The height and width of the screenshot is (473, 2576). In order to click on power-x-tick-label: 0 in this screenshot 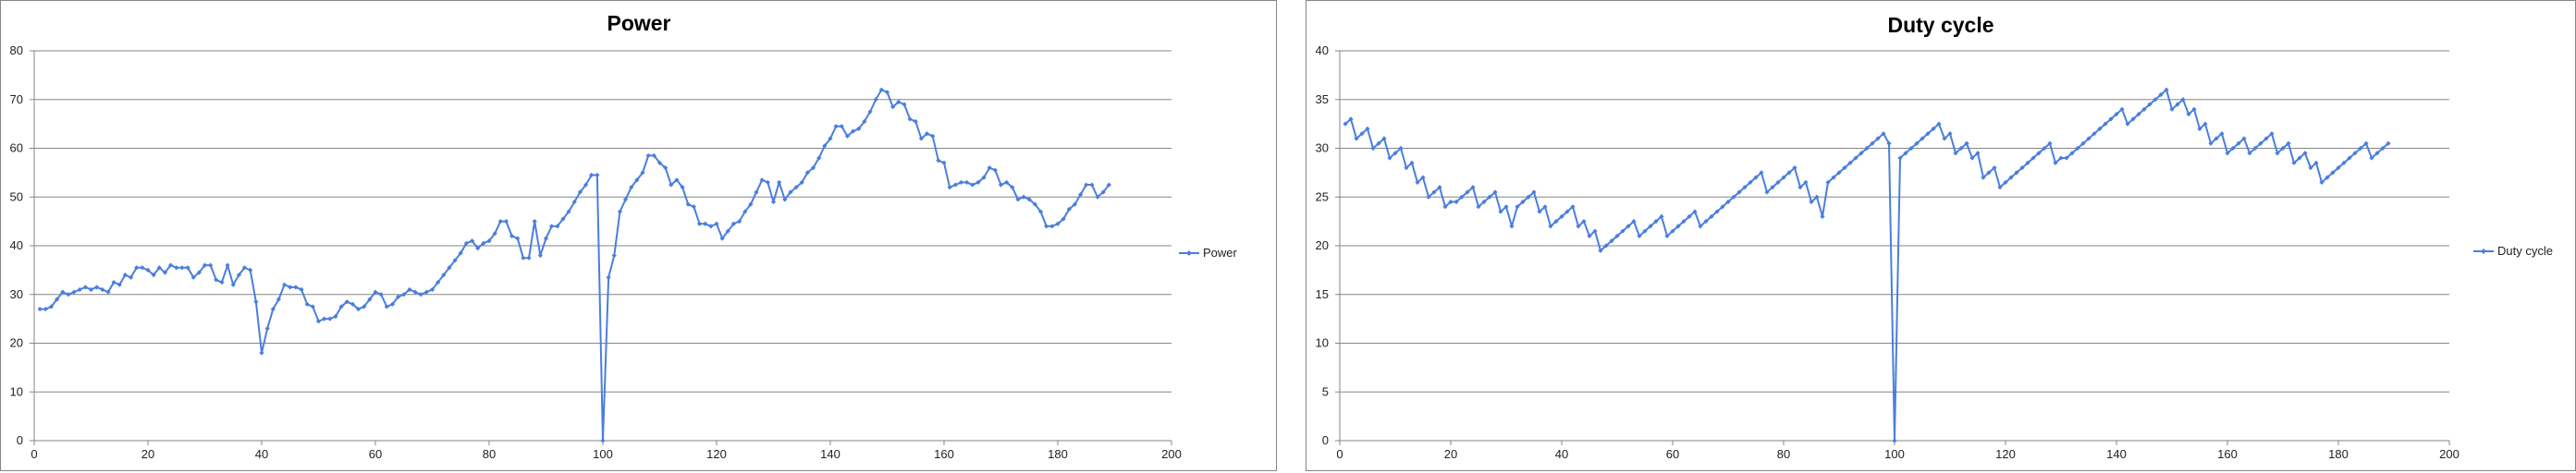, I will do `click(34, 454)`.